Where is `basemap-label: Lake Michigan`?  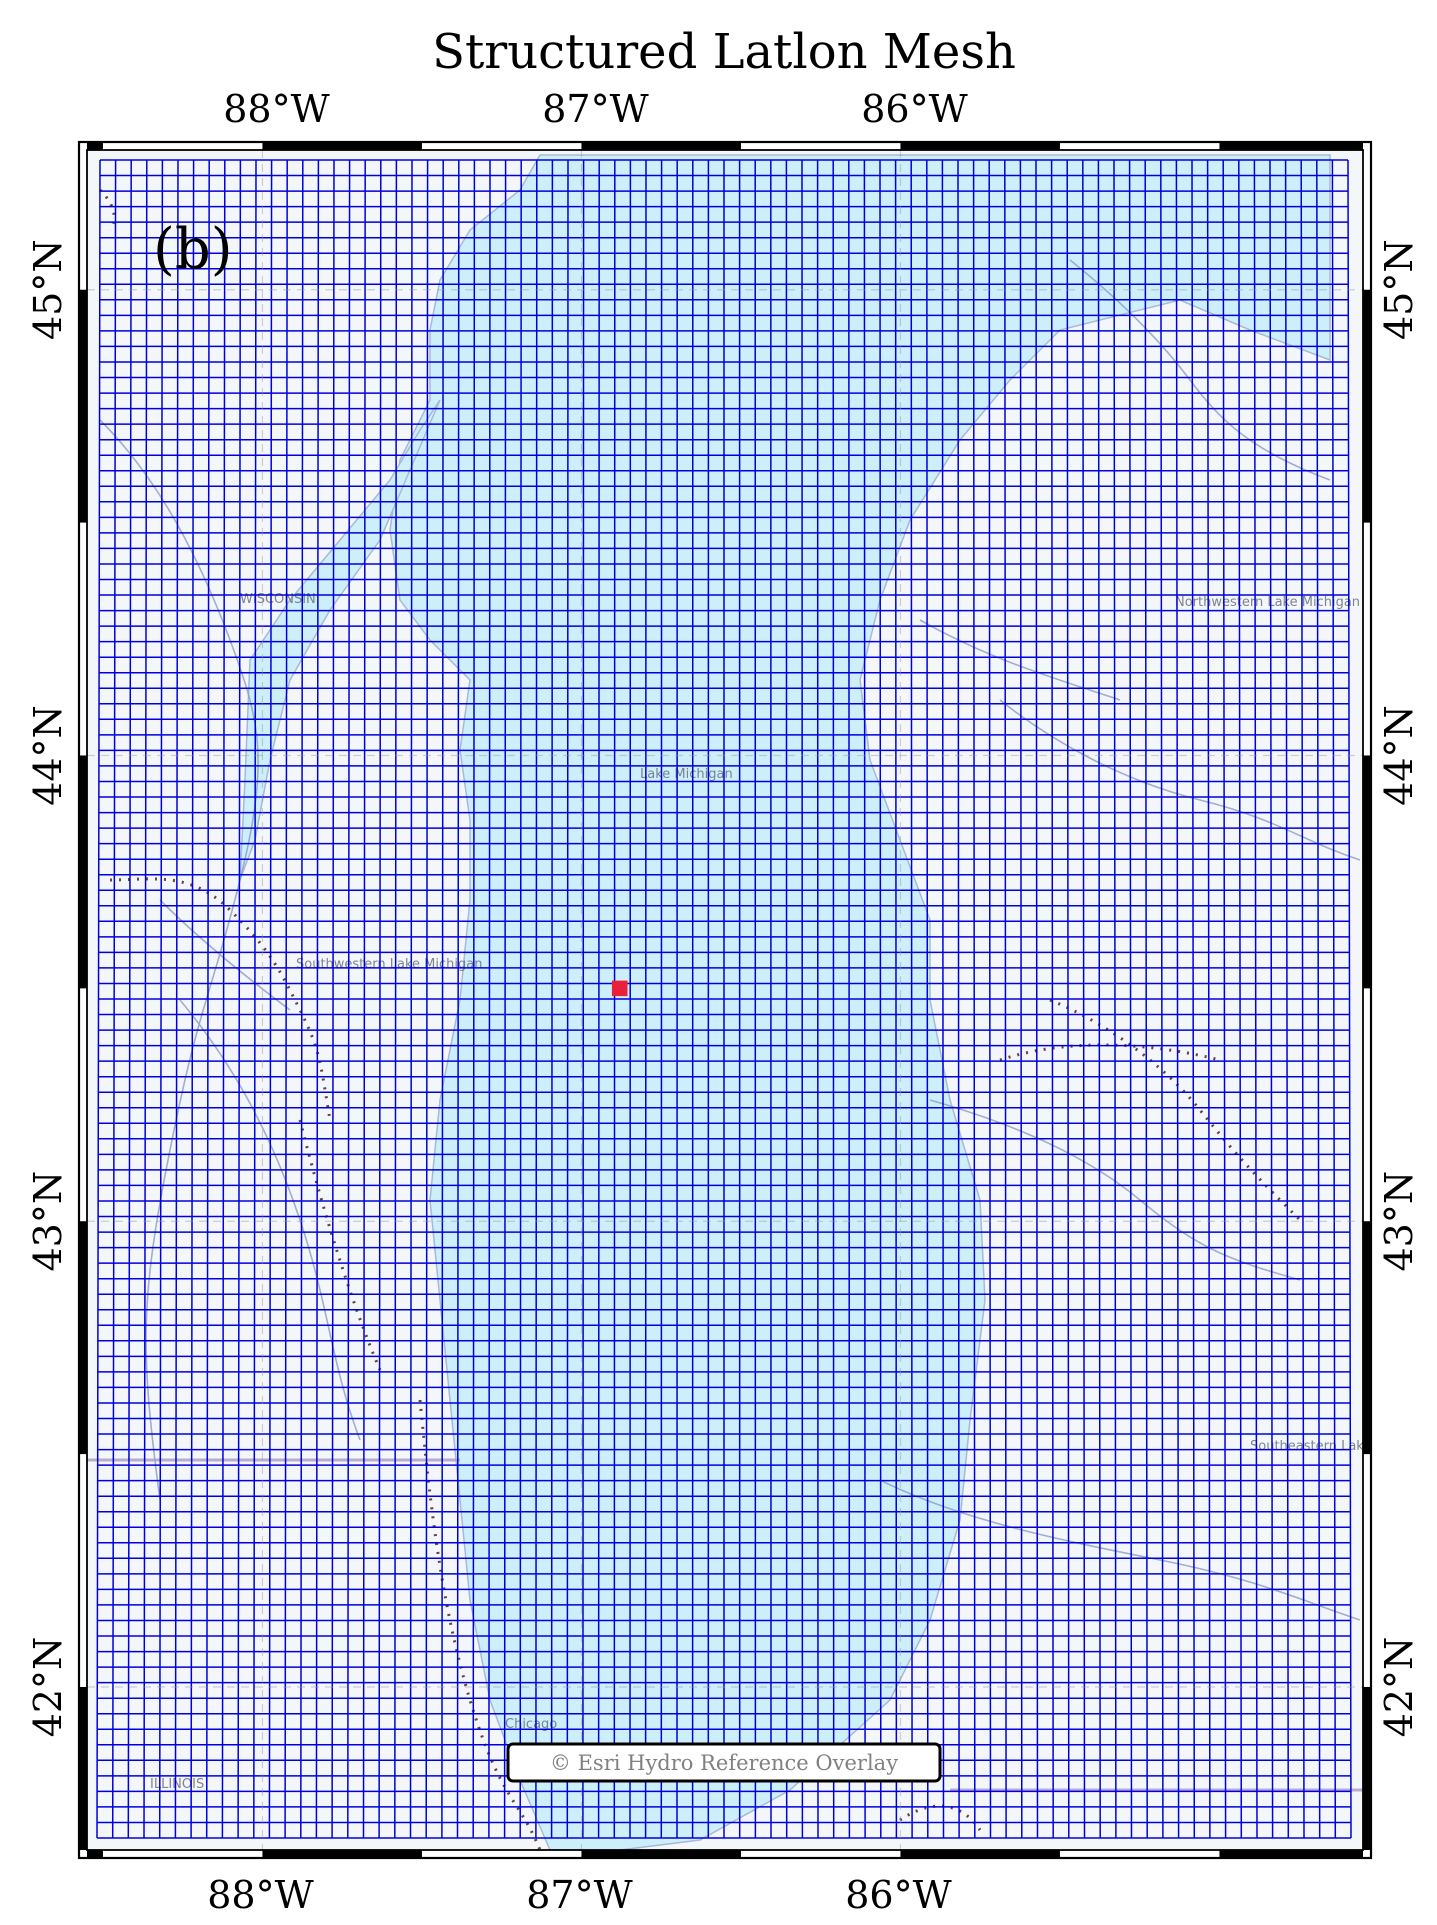
basemap-label: Lake Michigan is located at coordinates (686, 774).